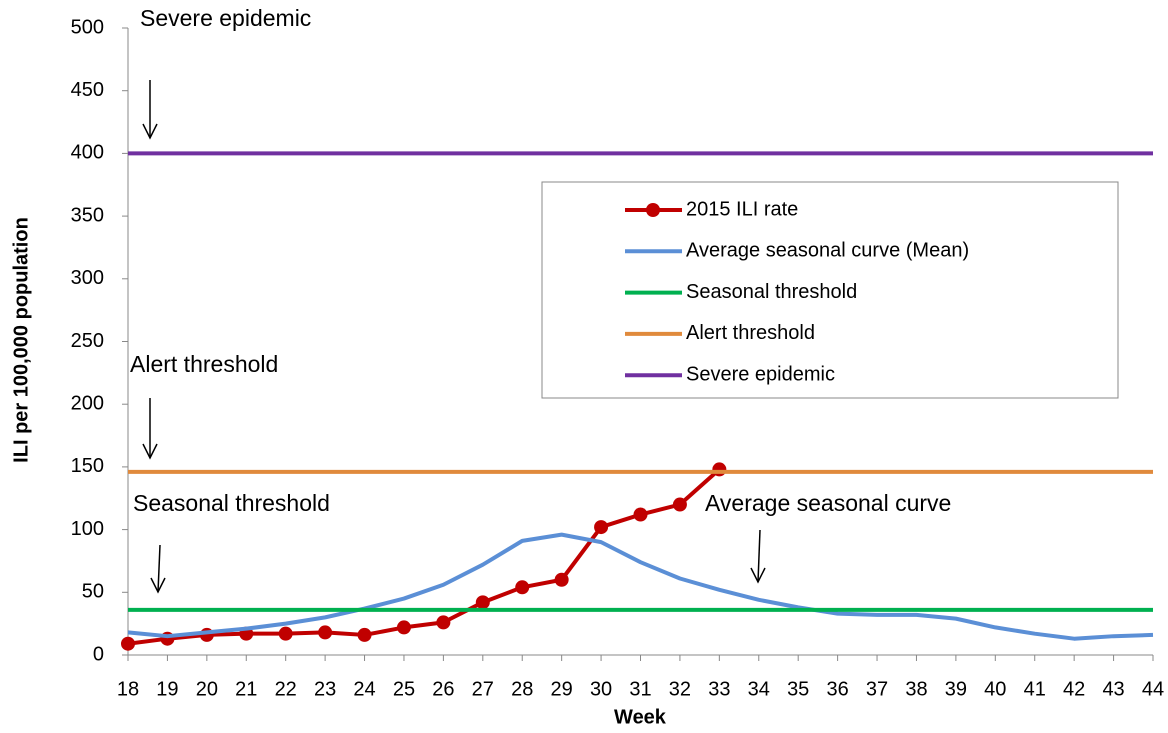  I want to click on annotation: Average seasonal curve, so click(828, 503).